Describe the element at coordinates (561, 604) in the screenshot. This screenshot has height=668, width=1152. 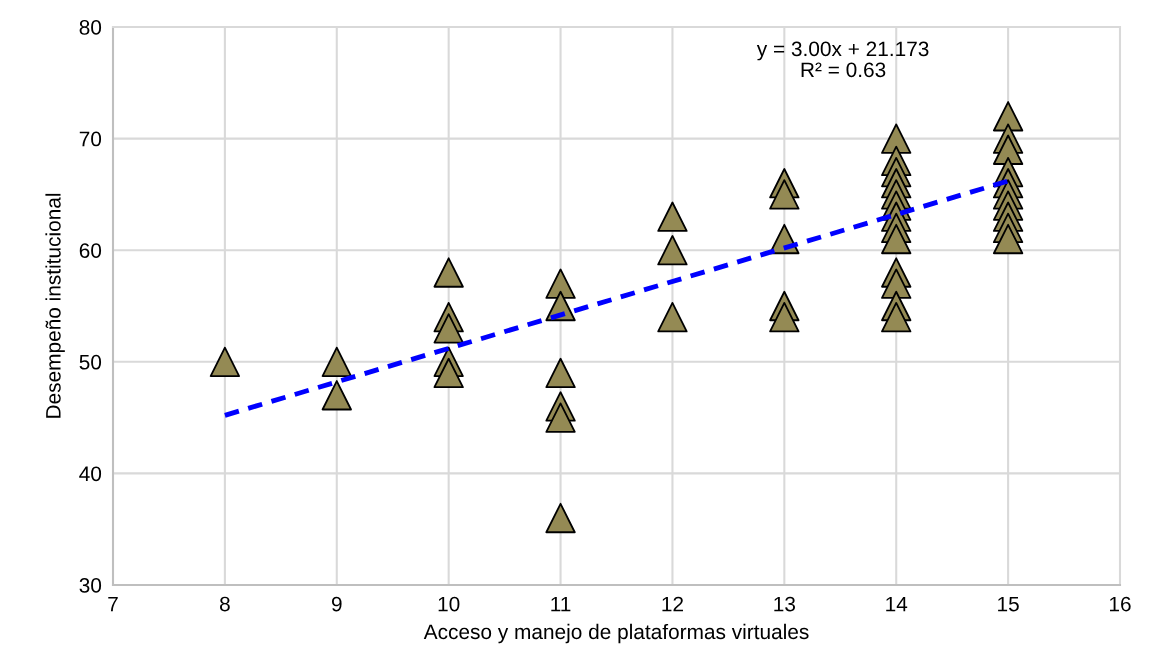
I see `x-tick-label: 11` at that location.